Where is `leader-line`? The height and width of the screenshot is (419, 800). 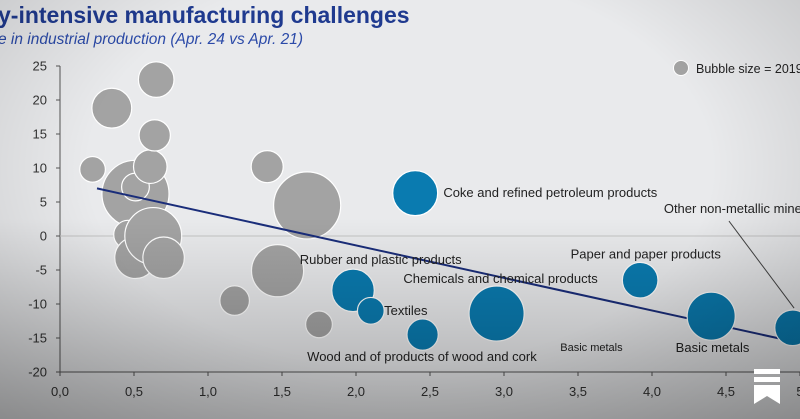 leader-line is located at coordinates (761, 264).